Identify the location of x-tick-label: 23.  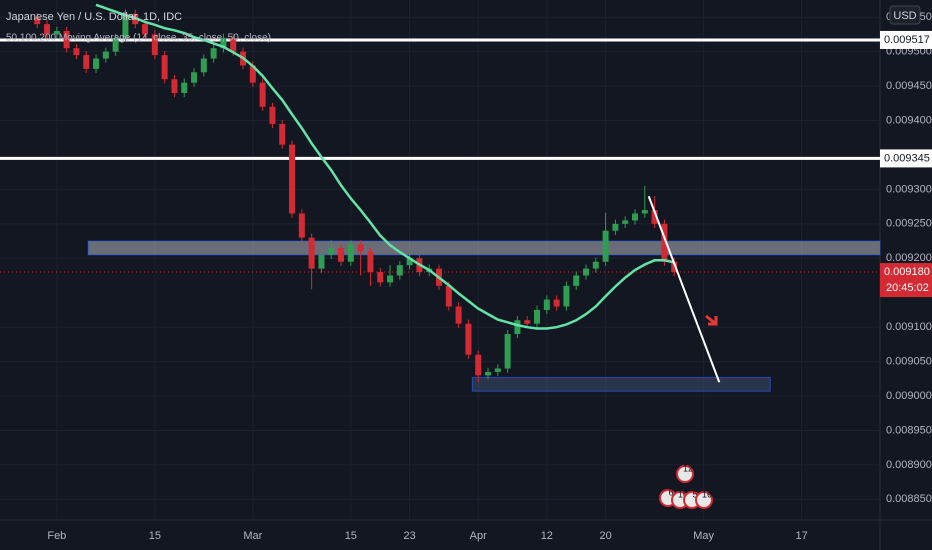
(409, 536).